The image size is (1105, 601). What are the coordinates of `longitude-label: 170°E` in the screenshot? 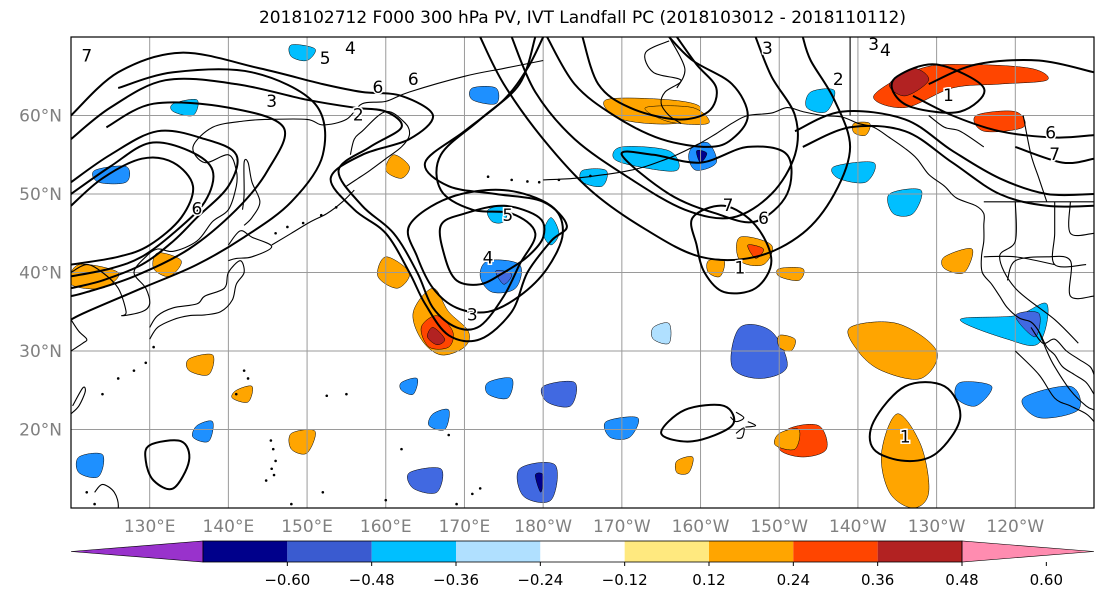 It's located at (465, 527).